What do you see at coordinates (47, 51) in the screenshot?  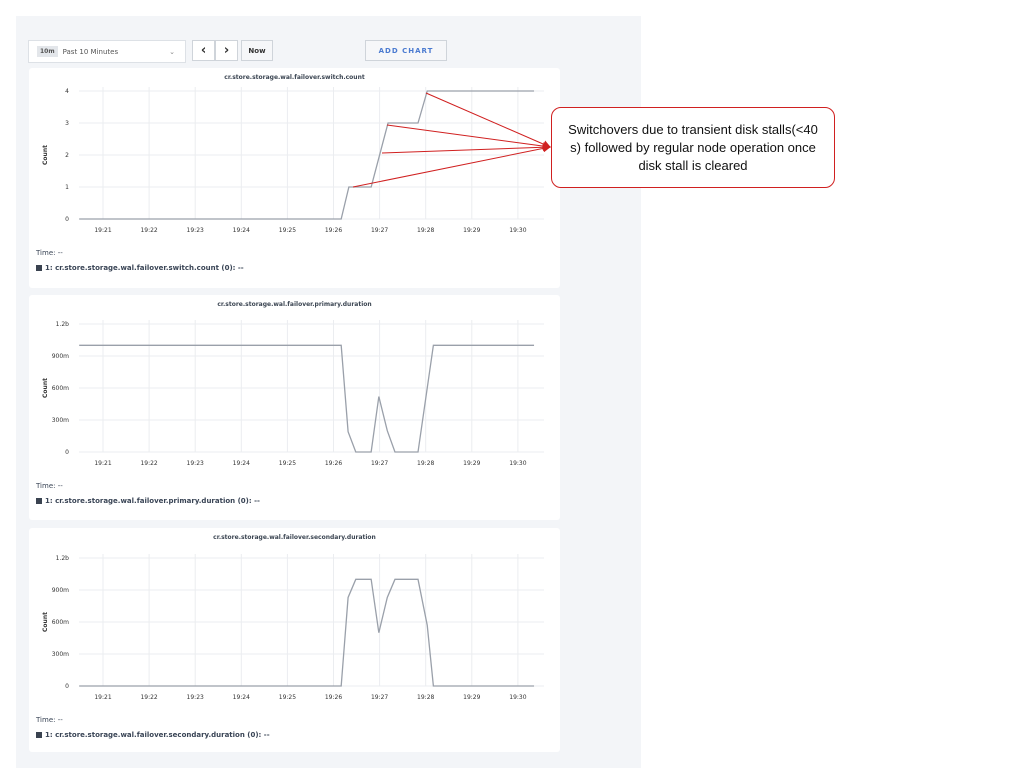 I see `range-badge: 10m` at bounding box center [47, 51].